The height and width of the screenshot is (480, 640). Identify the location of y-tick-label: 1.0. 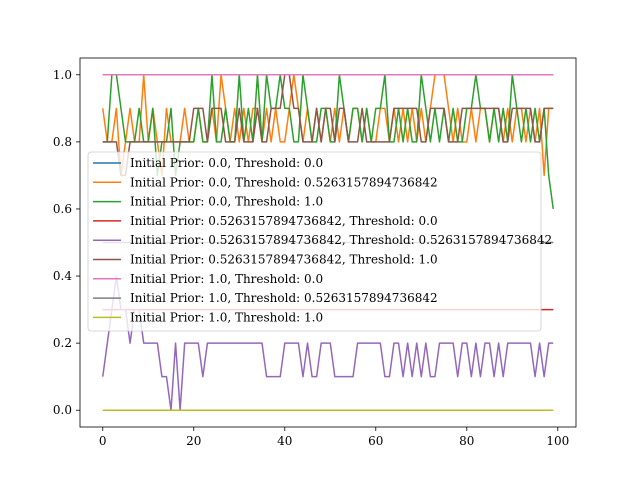
(62, 75).